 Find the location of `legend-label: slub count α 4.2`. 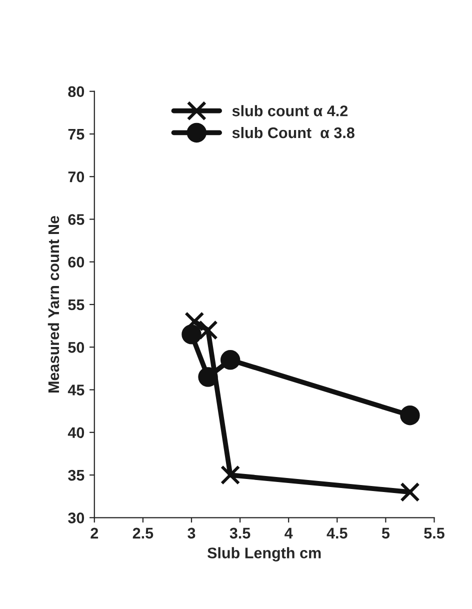

legend-label: slub count α 4.2 is located at coordinates (290, 110).